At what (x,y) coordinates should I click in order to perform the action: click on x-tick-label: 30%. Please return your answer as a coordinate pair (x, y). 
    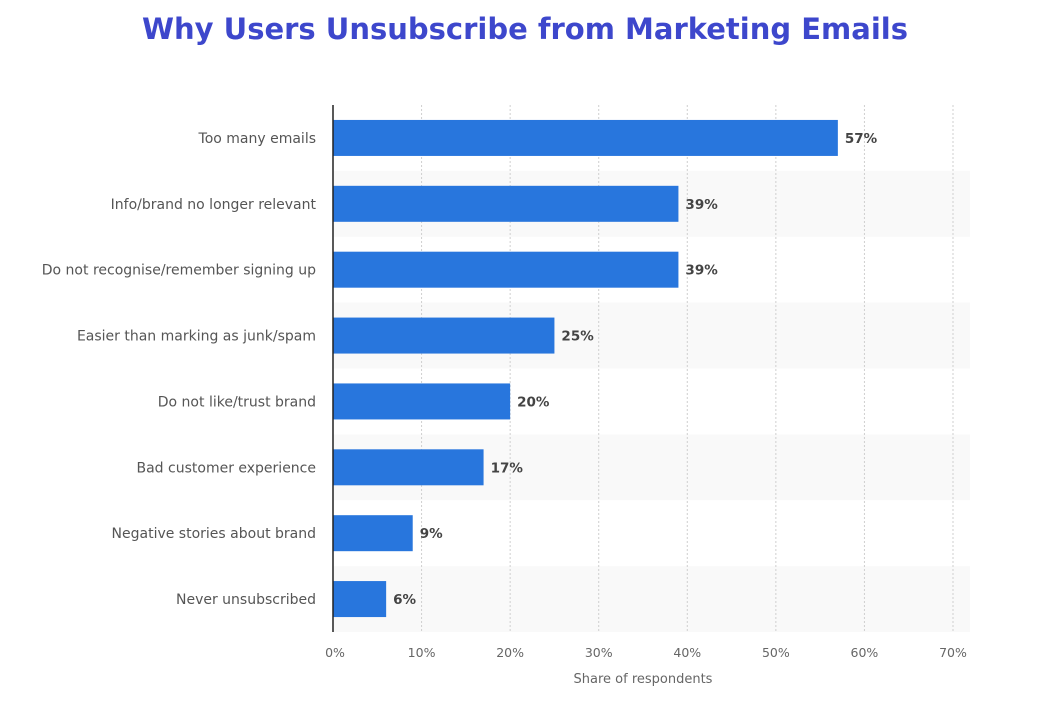
    Looking at the image, I should click on (599, 652).